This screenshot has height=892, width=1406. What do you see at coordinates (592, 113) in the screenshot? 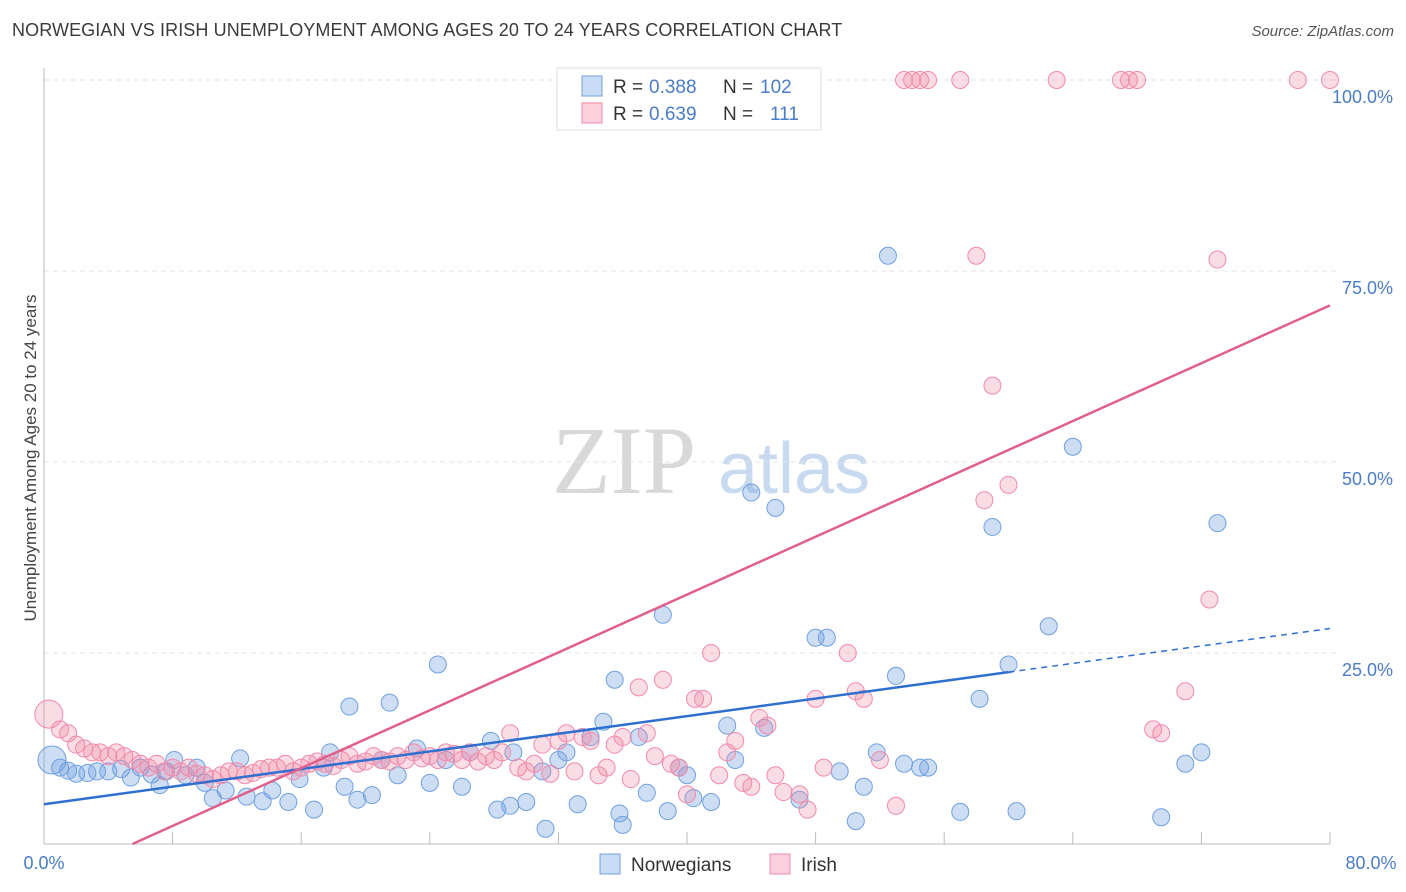
I see `legend-swatch-irish` at bounding box center [592, 113].